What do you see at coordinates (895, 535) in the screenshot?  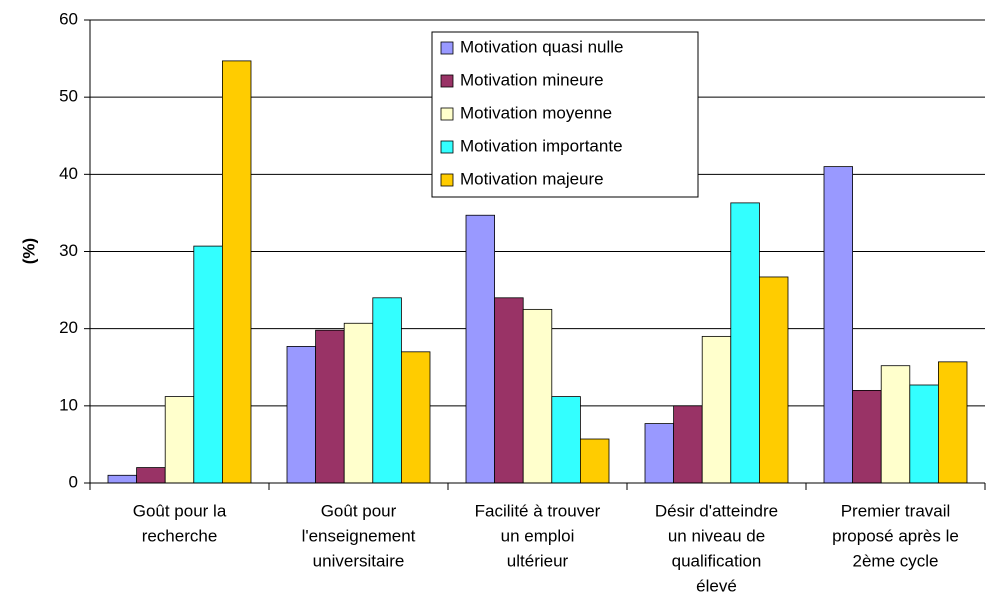 I see `x-tick-label: proposé après le` at bounding box center [895, 535].